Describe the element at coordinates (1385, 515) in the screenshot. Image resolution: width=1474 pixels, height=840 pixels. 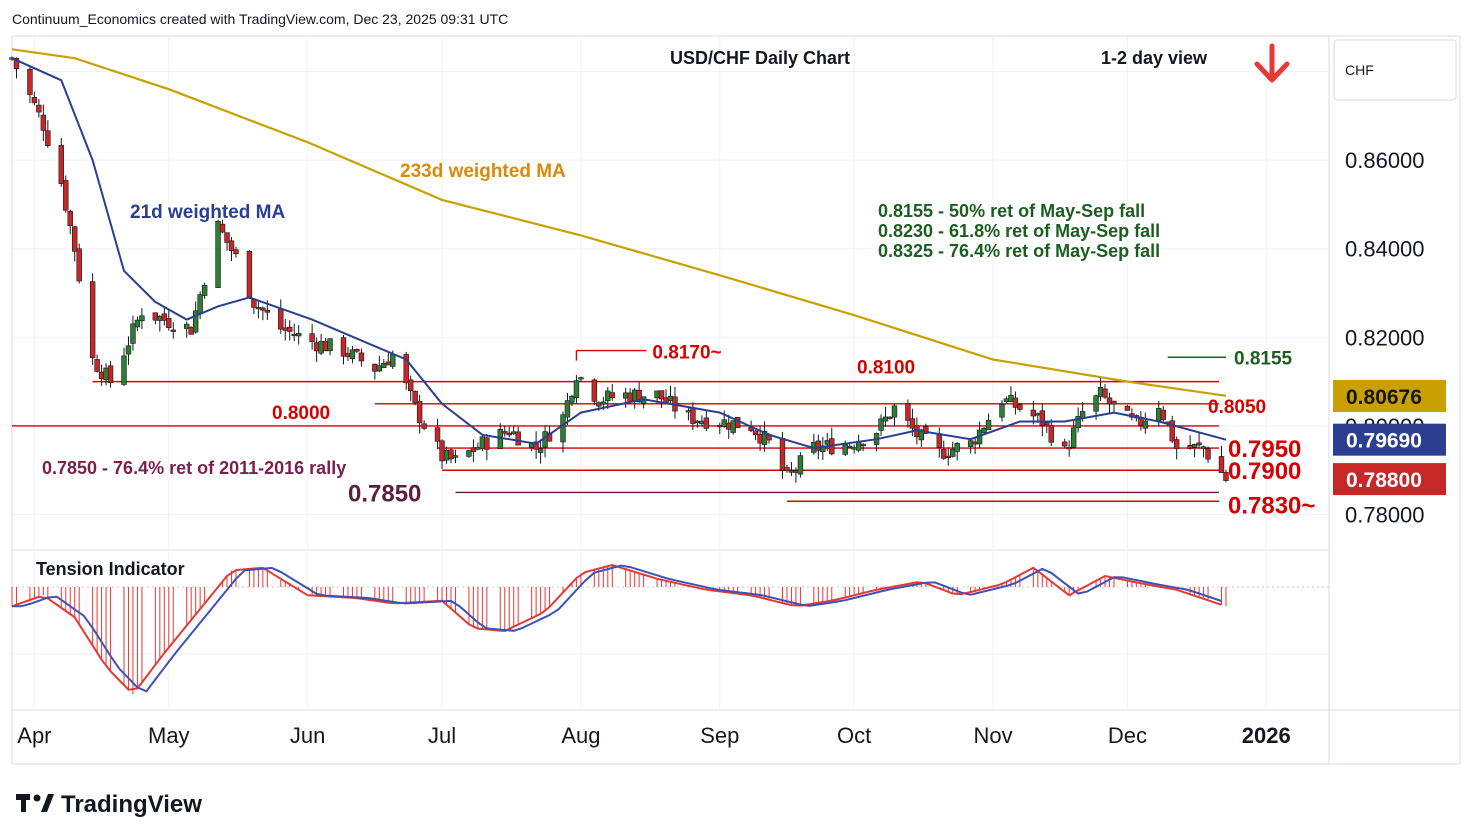
I see `y-tick-label: 0.78000` at that location.